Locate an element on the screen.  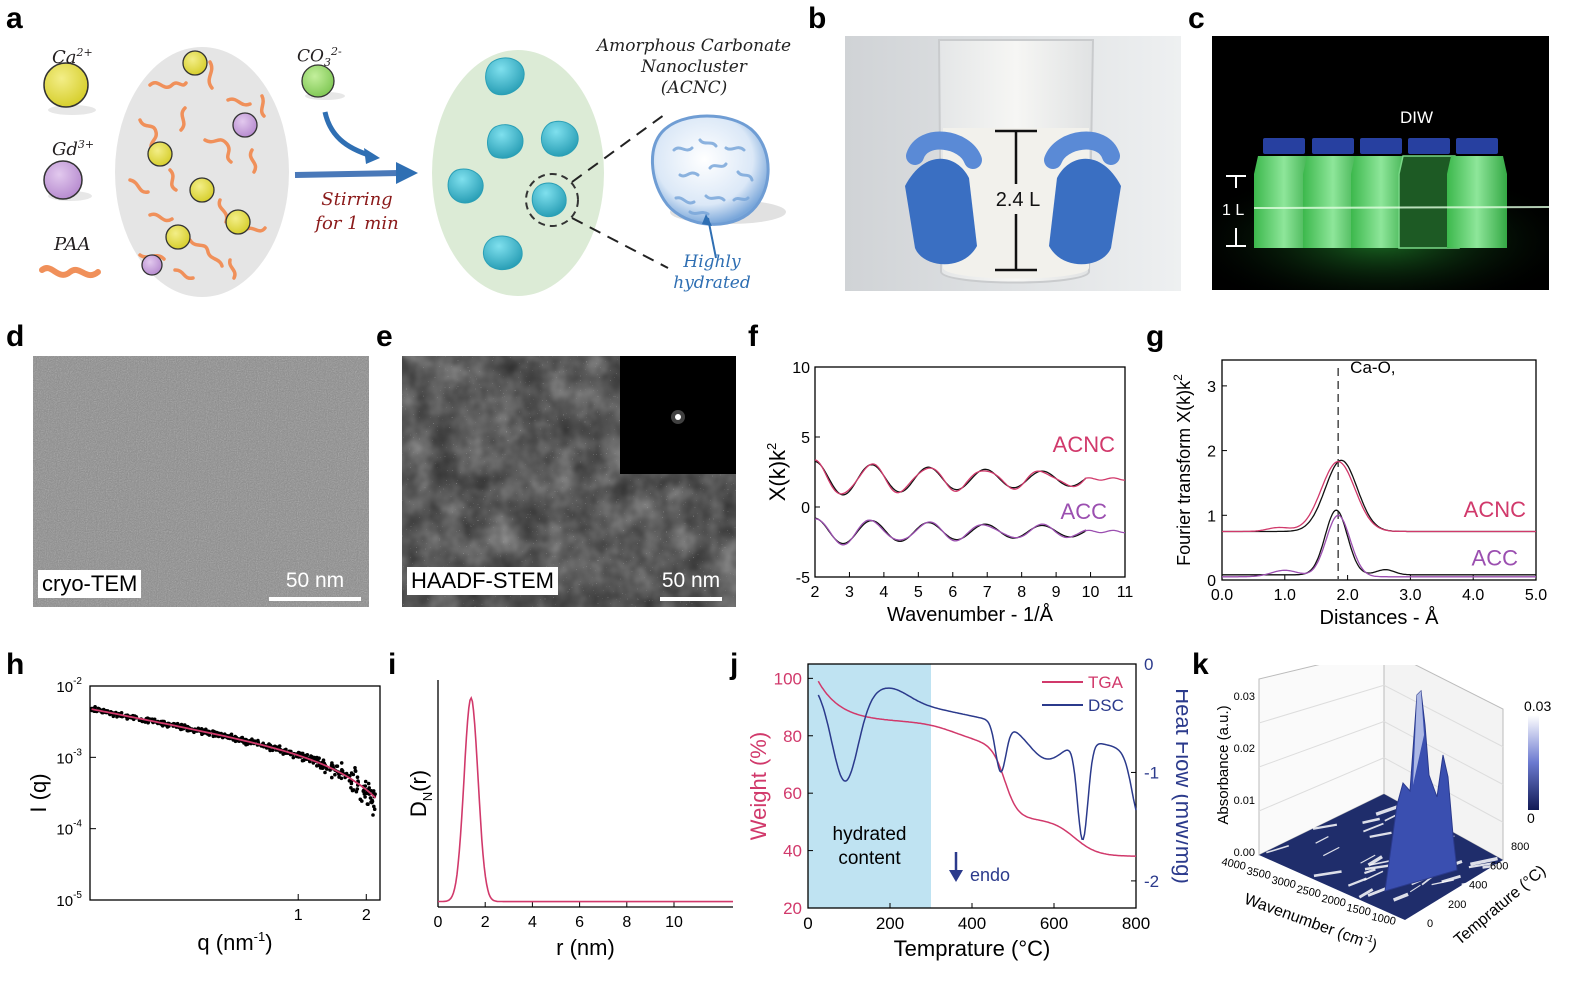
chart-k-xtick-label: 2000 is located at coordinates (1333, 901).